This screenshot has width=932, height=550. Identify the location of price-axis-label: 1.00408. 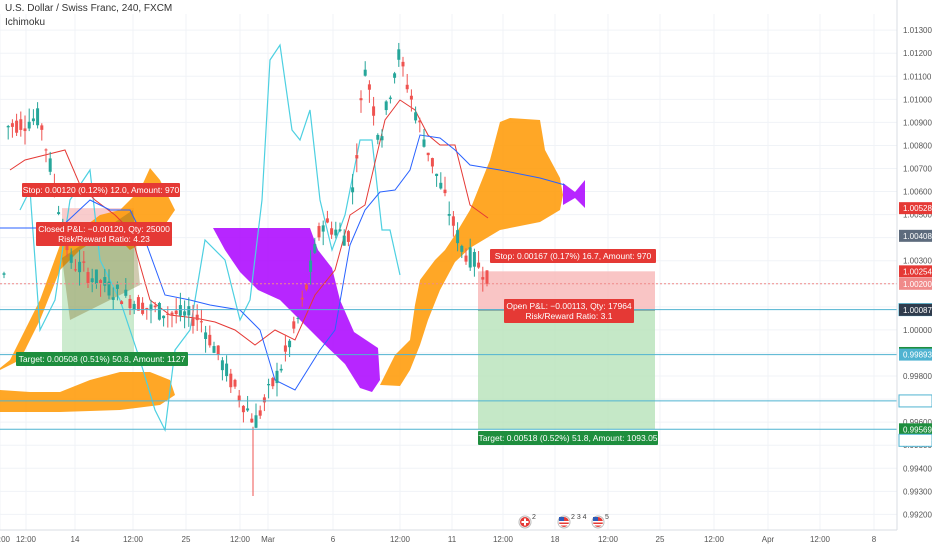
(915, 235).